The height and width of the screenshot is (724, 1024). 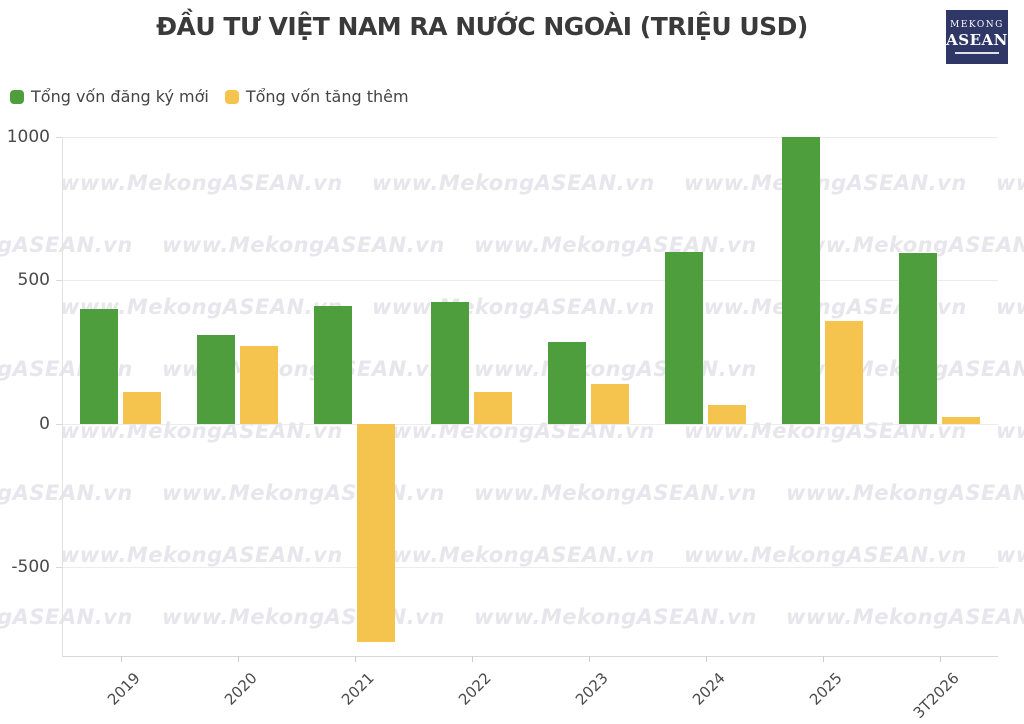 What do you see at coordinates (142, 408) in the screenshot?
I see `bar-tổng-vốn-tăng-thêm-2019` at bounding box center [142, 408].